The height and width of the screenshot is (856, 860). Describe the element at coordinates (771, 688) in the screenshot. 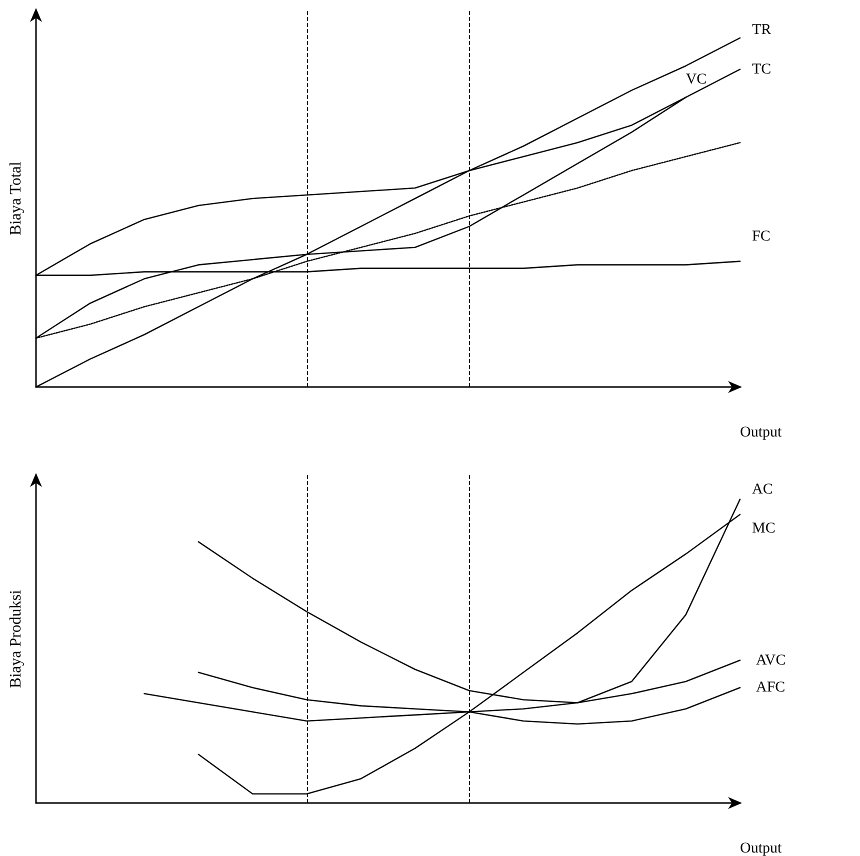

I see `series-label: AFC` at that location.